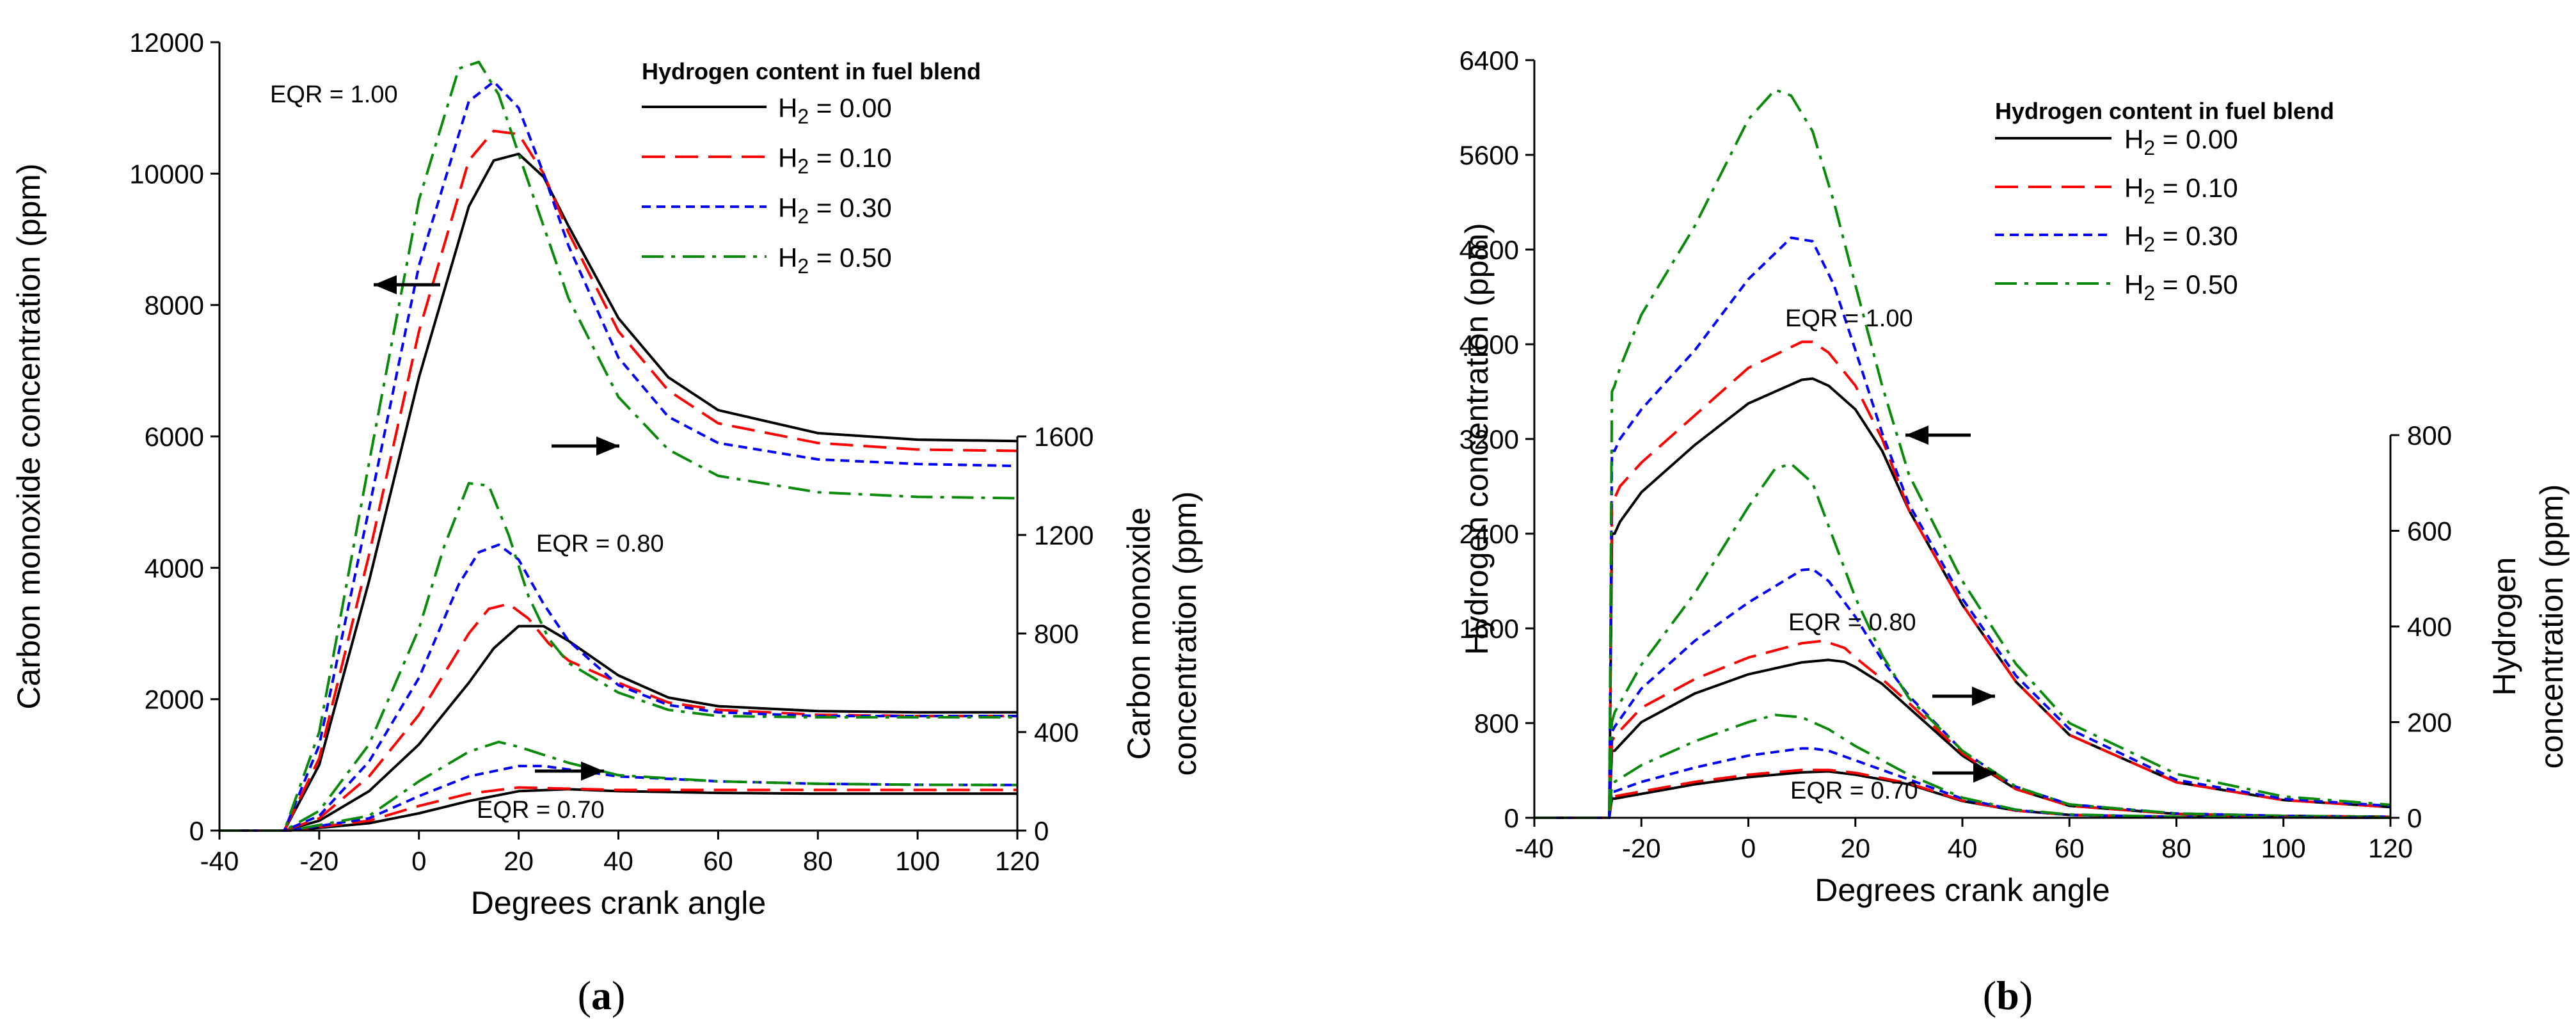 The width and height of the screenshot is (2576, 1036). Describe the element at coordinates (2504, 627) in the screenshot. I see `y2-axis-label-line: Hydrogen` at that location.